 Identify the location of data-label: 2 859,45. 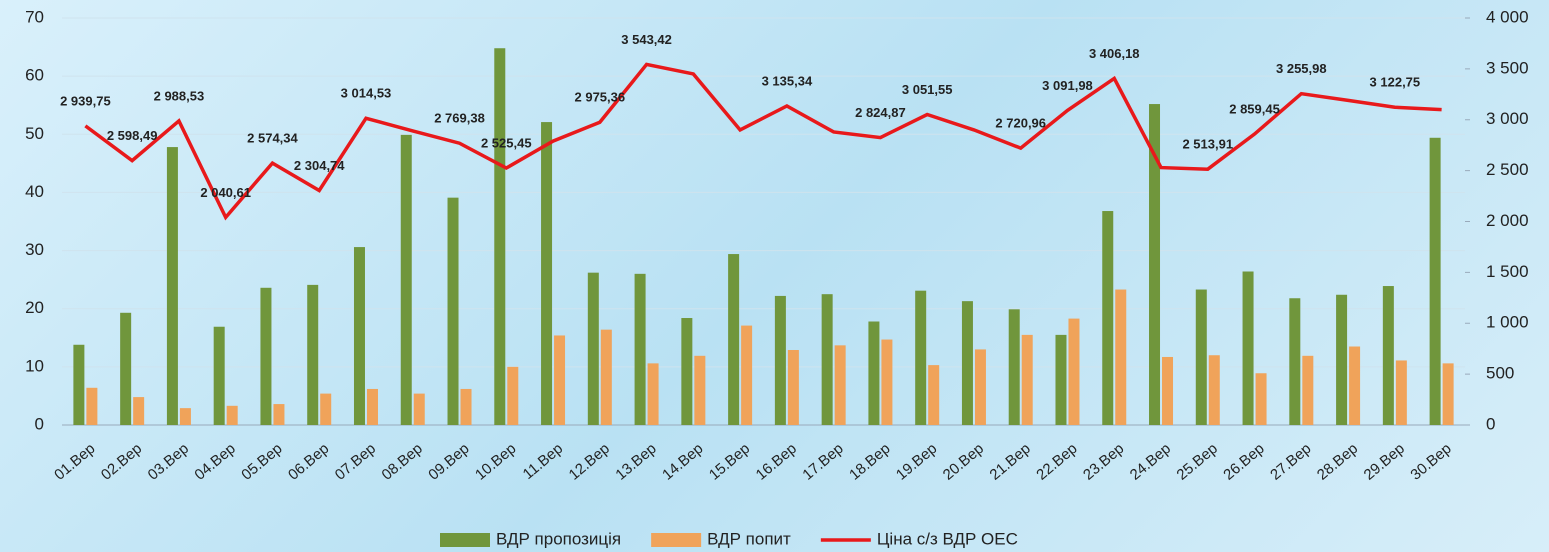
(1254, 108).